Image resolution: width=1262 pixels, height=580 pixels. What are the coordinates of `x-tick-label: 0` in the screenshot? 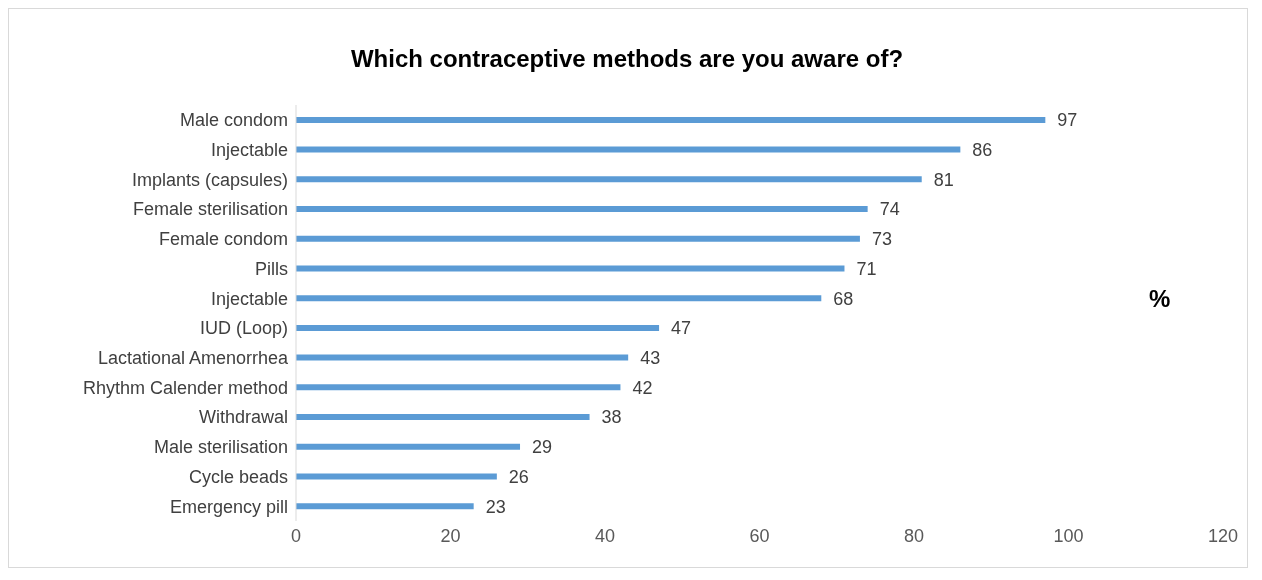 It's located at (296, 535).